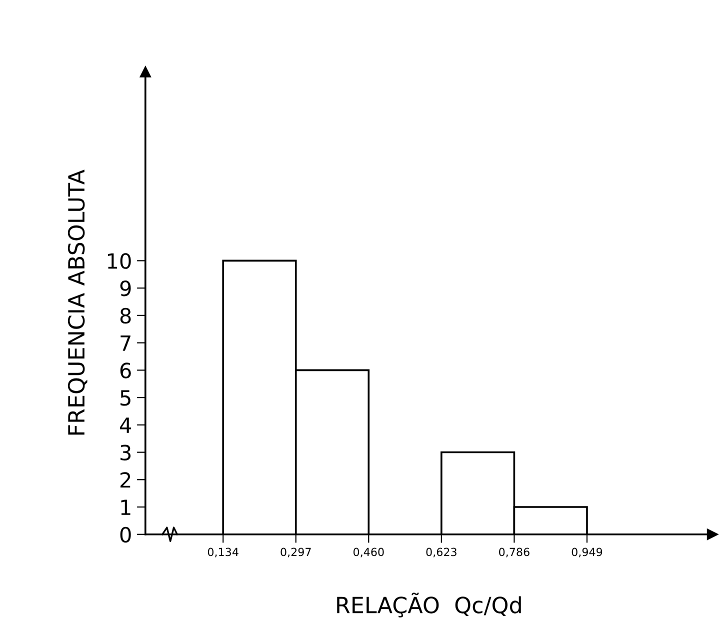  What do you see at coordinates (295, 553) in the screenshot?
I see `x-tick-label: 0,297` at bounding box center [295, 553].